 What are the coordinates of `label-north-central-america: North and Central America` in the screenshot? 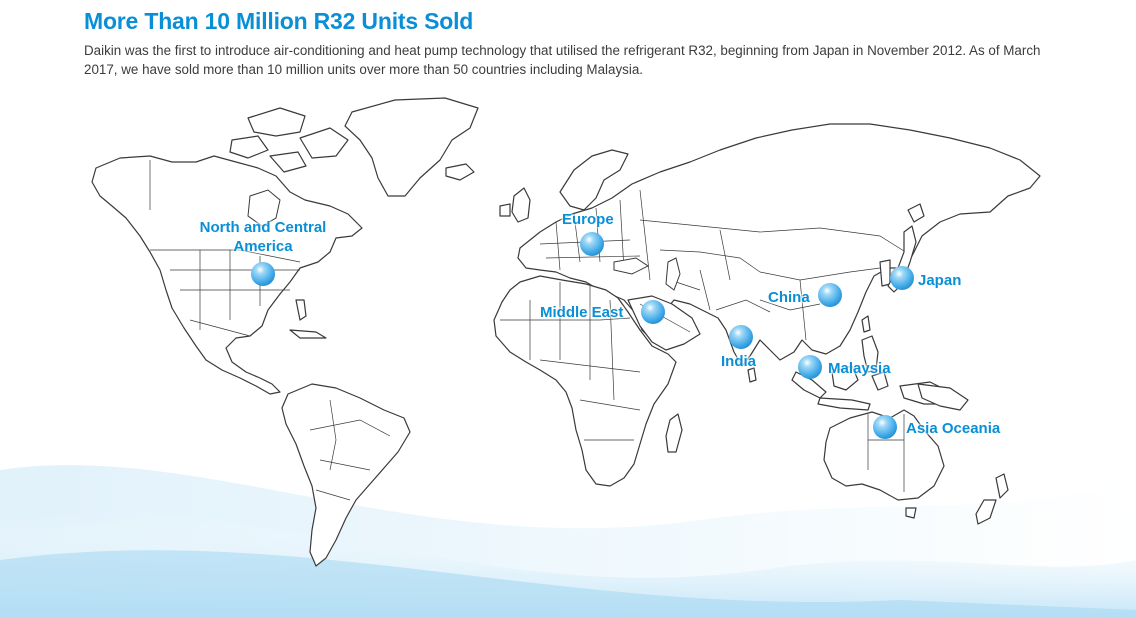 It's located at (263, 237).